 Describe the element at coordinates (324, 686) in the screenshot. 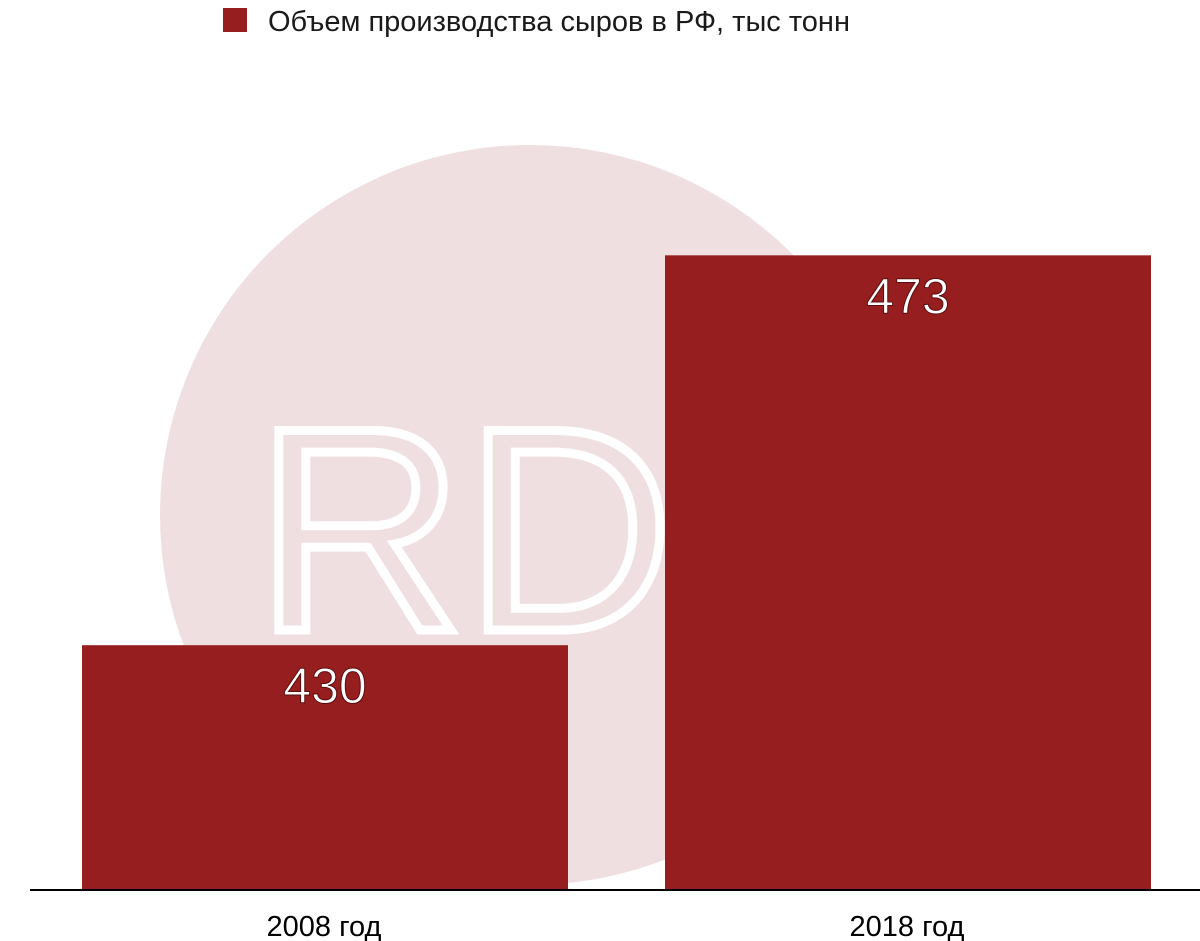

I see `data-label: 430` at that location.